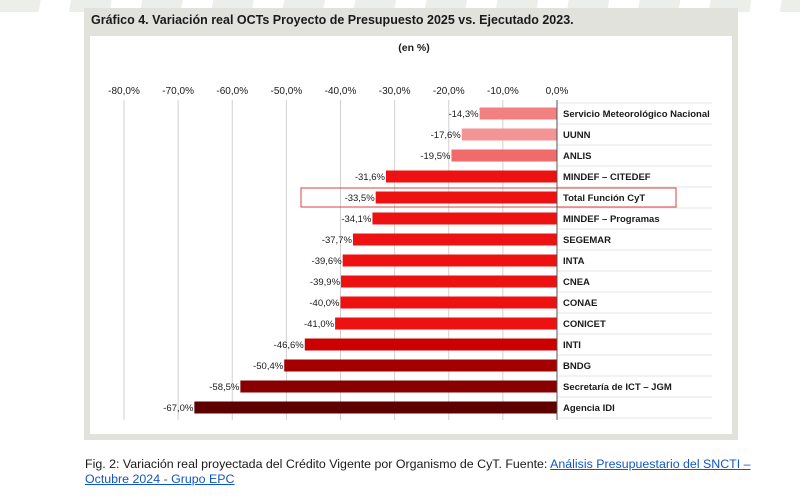  I want to click on bar-value-label: -37,7%, so click(337, 240).